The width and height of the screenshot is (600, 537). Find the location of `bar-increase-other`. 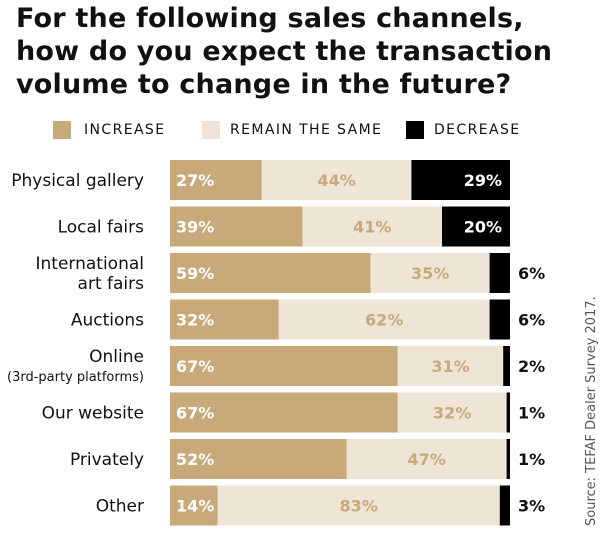

bar-increase-other is located at coordinates (194, 505).